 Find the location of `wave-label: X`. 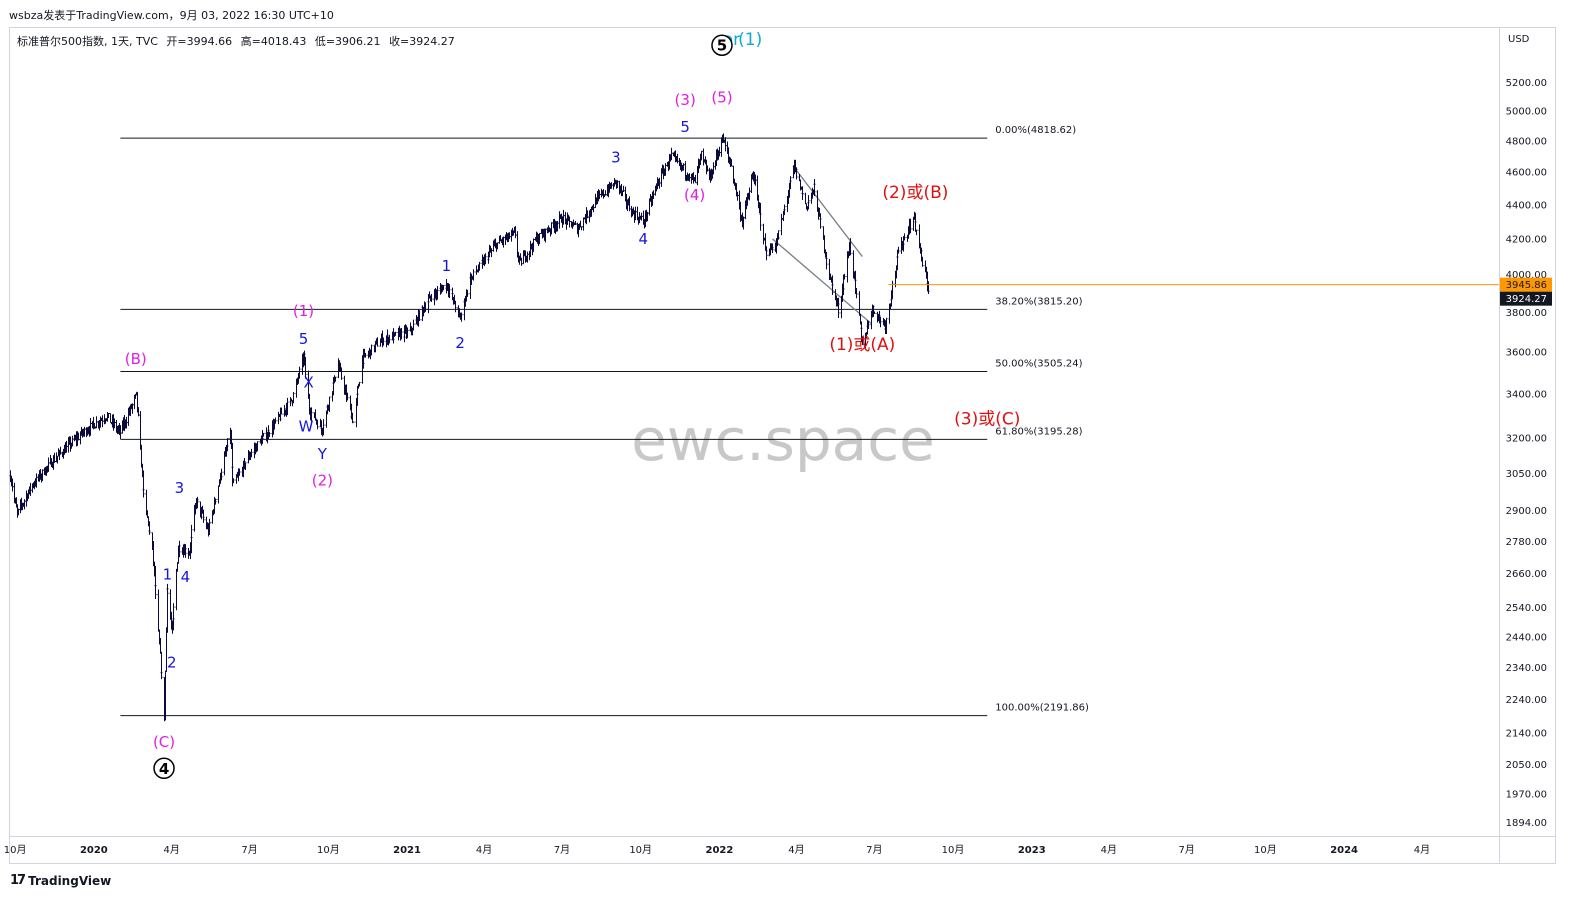

wave-label: X is located at coordinates (309, 382).